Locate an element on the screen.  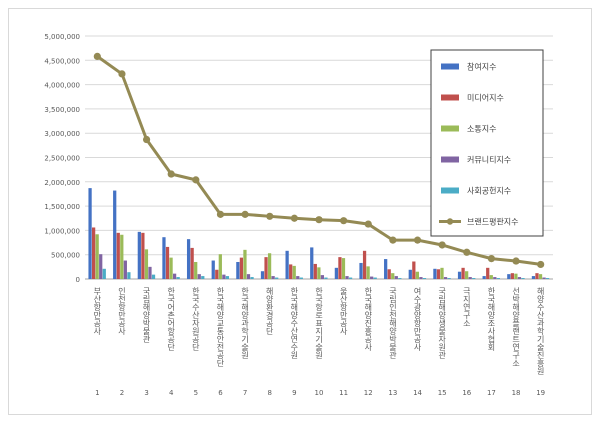
legend-label: 사회공헌지수 is located at coordinates (489, 191).